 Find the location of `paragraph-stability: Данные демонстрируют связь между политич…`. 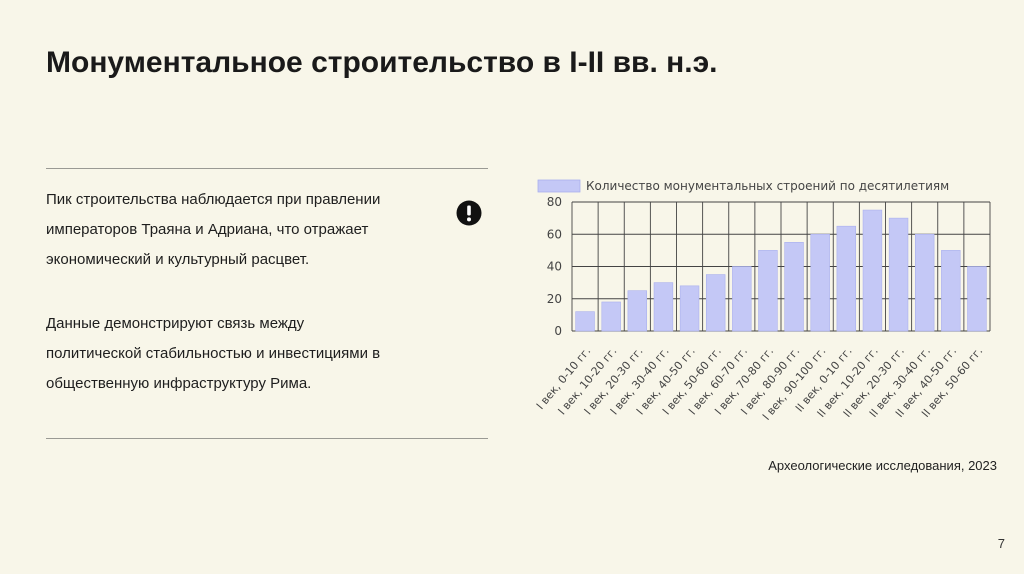

paragraph-stability: Данные демонстрируют связь между политич… is located at coordinates (213, 353).